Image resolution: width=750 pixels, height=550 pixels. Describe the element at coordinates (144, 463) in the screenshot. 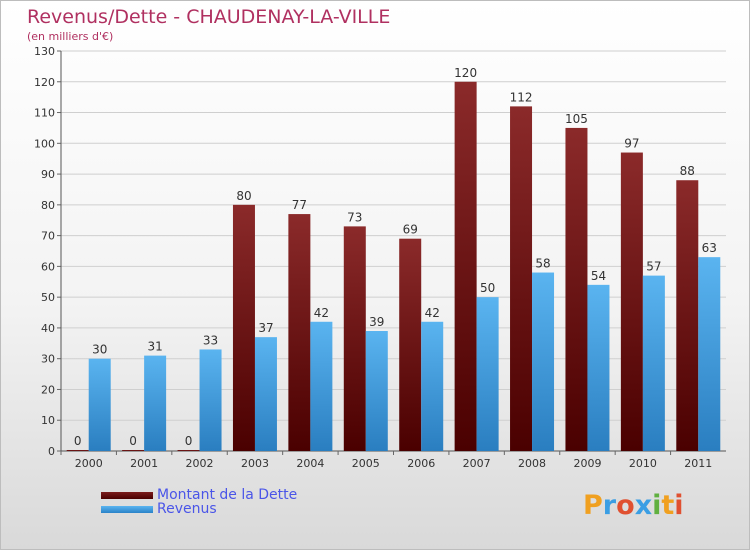

I see `x-tick-label: 2001` at that location.